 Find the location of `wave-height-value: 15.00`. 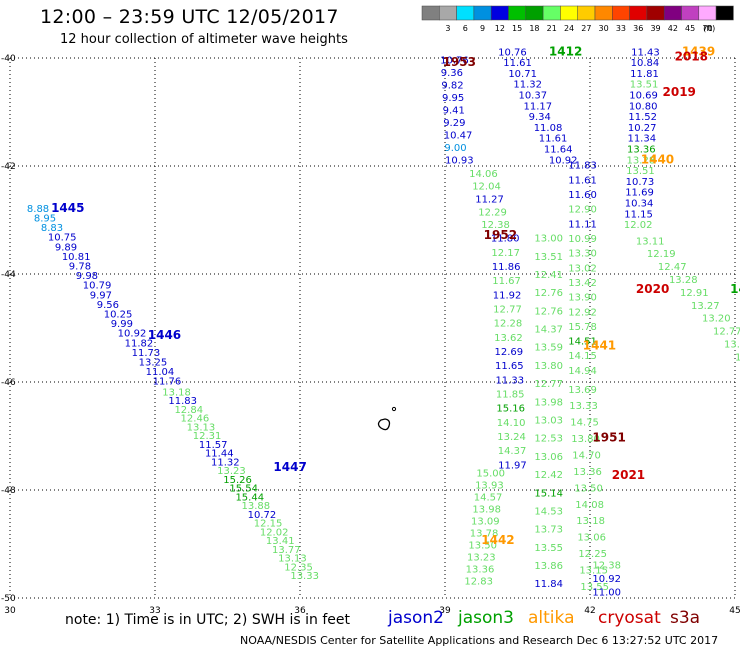

wave-height-value: 15.00 is located at coordinates (490, 474).